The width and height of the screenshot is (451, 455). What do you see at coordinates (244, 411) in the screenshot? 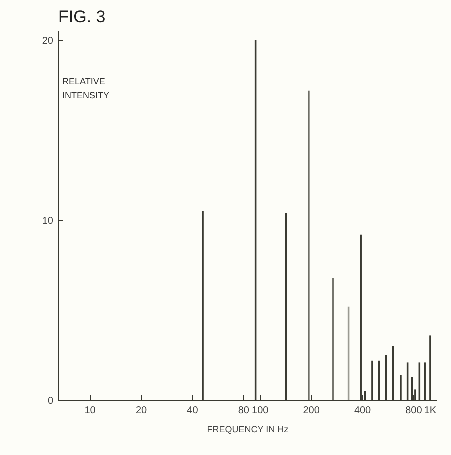
I see `x-tick-label: 80` at bounding box center [244, 411].